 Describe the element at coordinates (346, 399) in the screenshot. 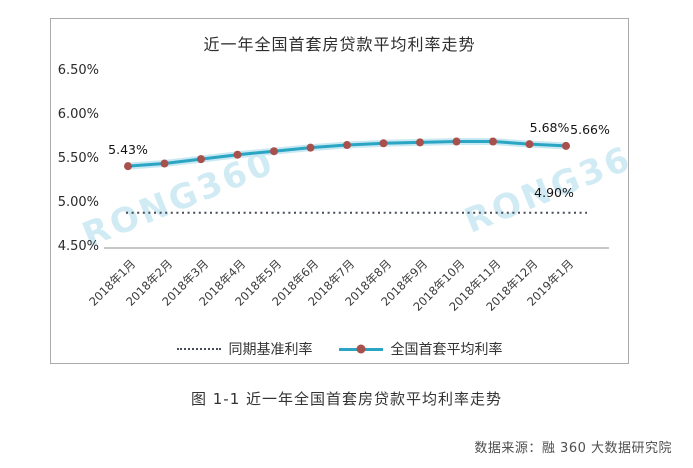

I see `figure-caption: 图 1-1 近一年全国首套房贷款平均利率走势` at that location.